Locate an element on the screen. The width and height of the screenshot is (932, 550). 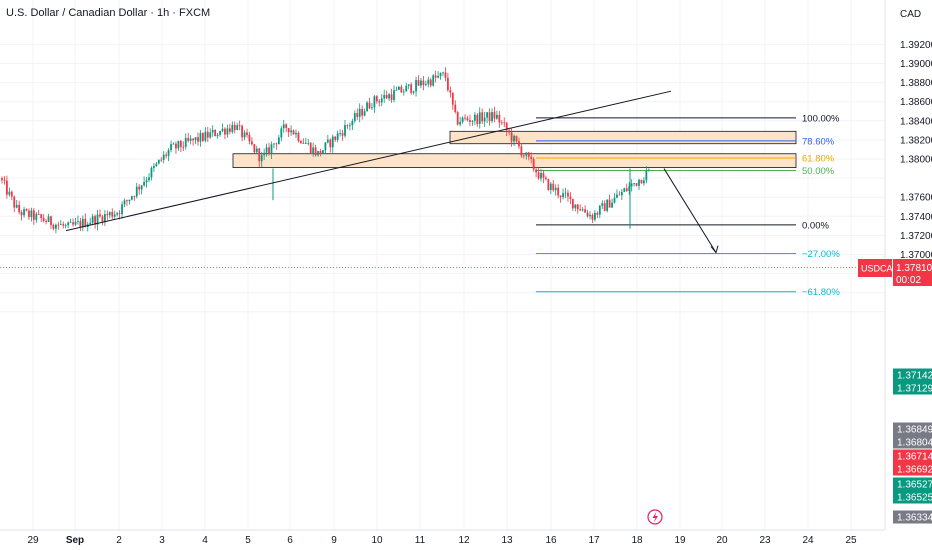
currency-label: CAD is located at coordinates (910, 14).